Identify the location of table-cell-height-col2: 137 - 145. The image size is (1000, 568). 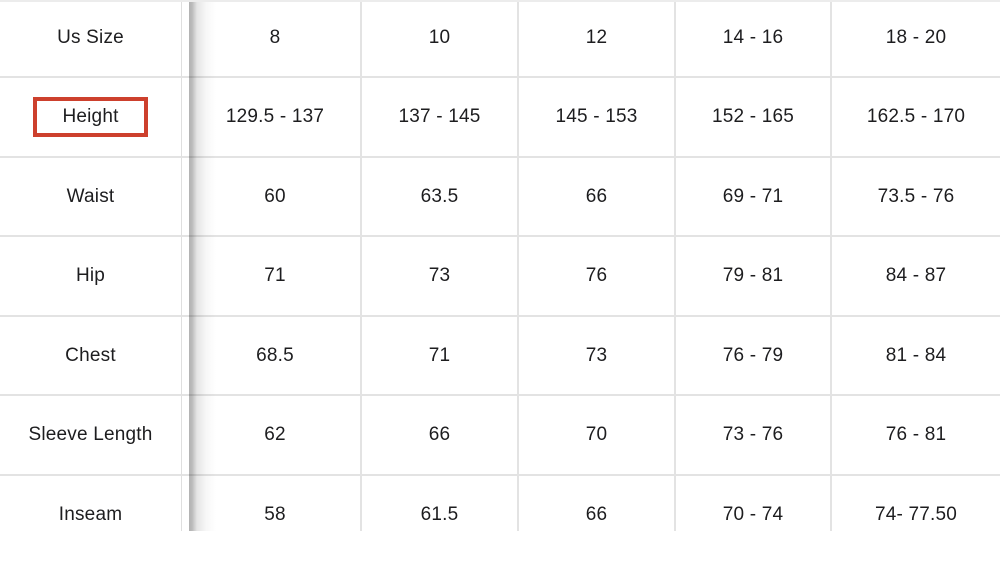
(440, 118).